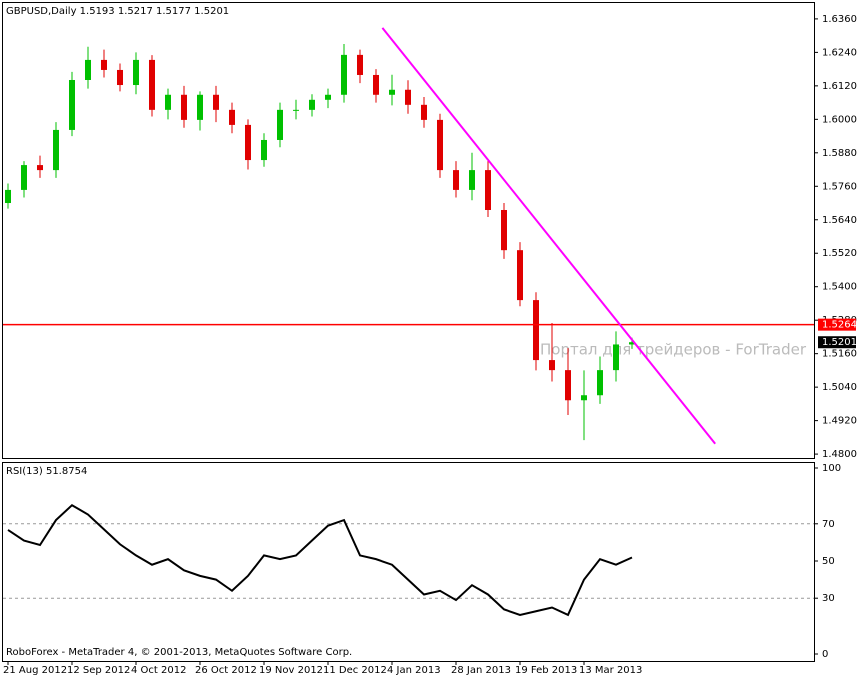 This screenshot has height=679, width=858. Describe the element at coordinates (839, 86) in the screenshot. I see `y-tick-label: 1.6120` at that location.